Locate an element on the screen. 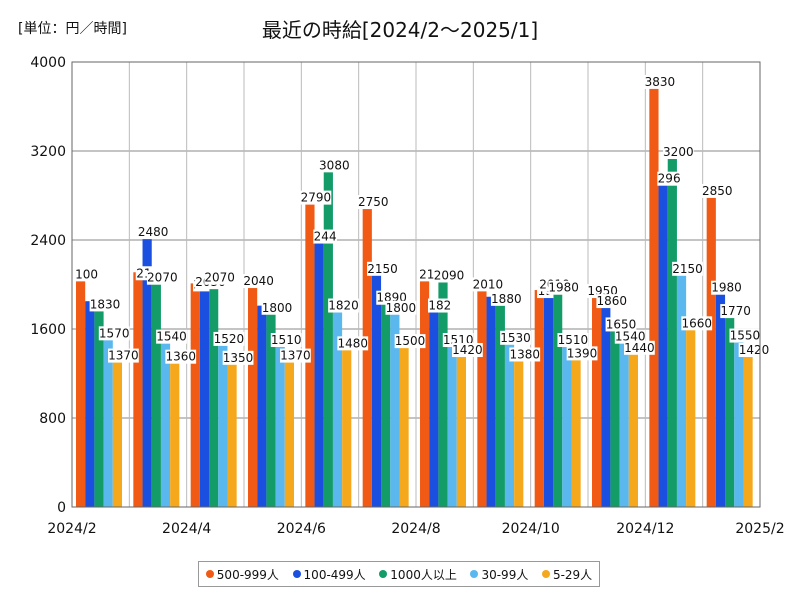  data-label: 1500 is located at coordinates (410, 341).